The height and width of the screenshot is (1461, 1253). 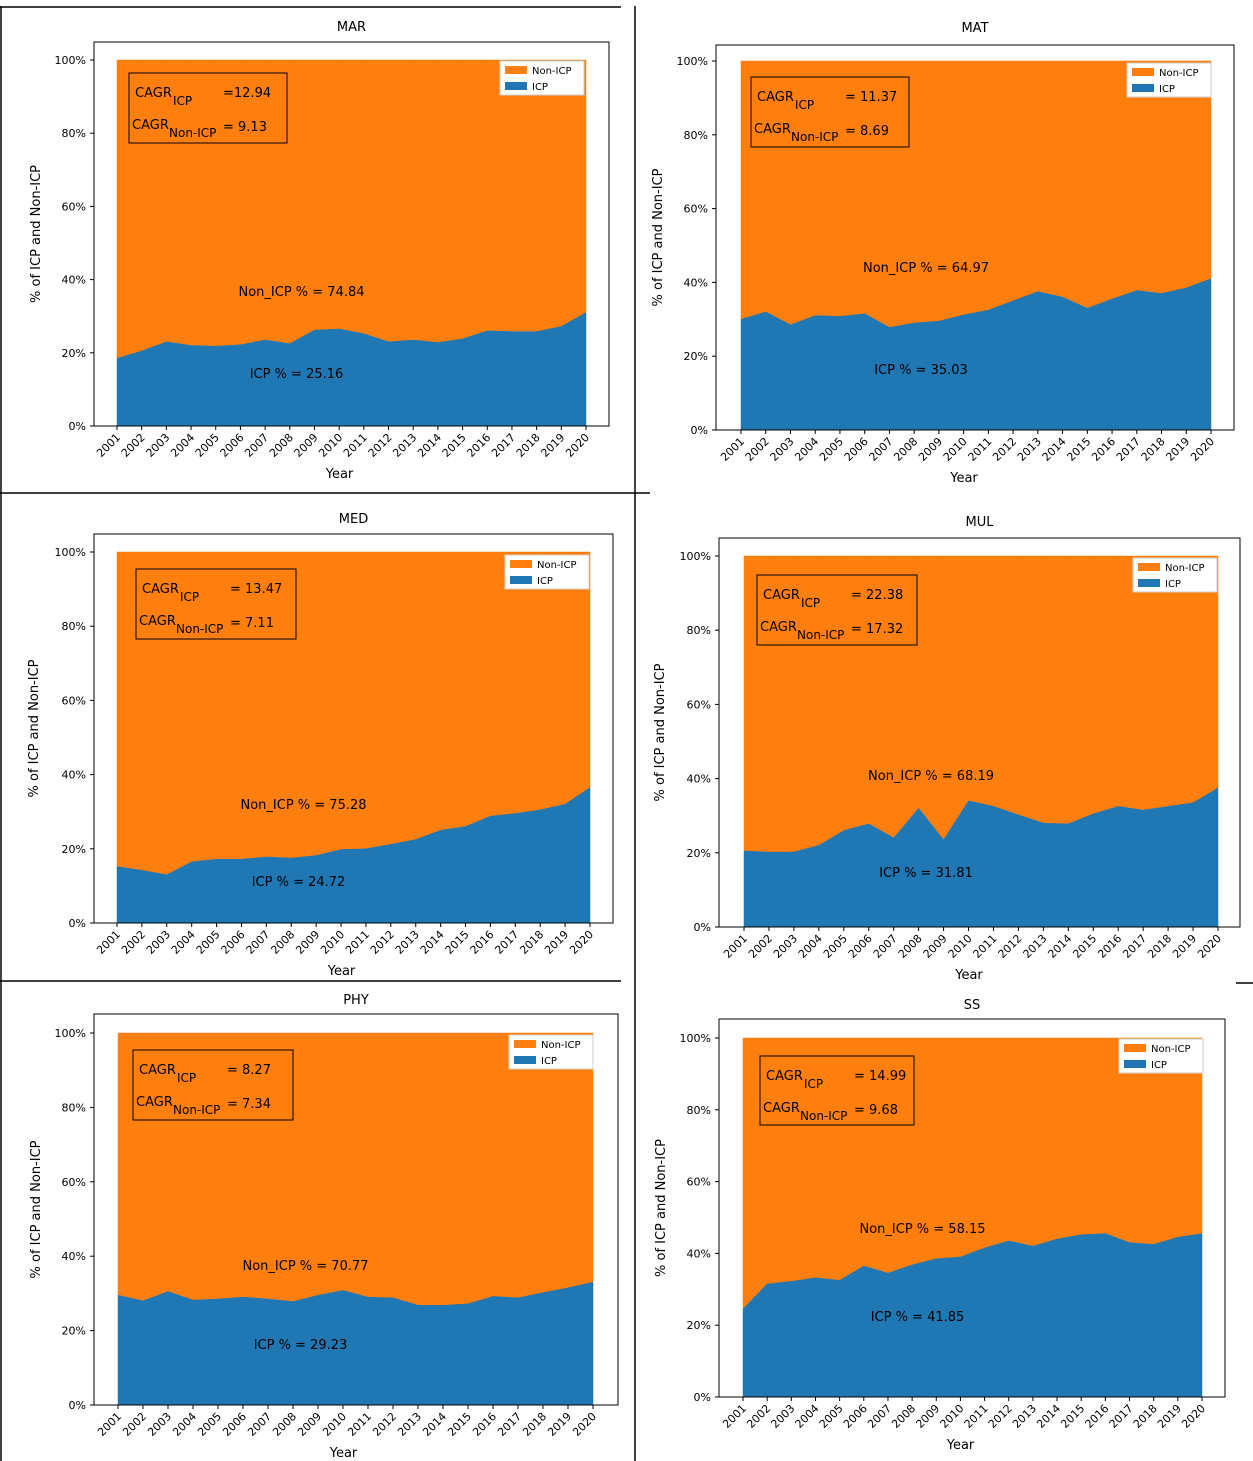 What do you see at coordinates (867, 131) in the screenshot?
I see `cagr-non-icp-value: = 8.69` at bounding box center [867, 131].